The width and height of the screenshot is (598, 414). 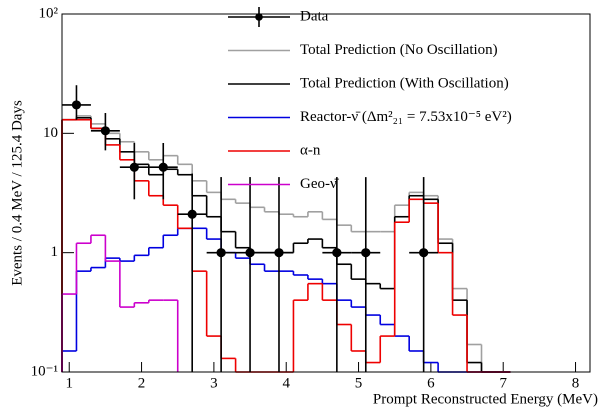 What do you see at coordinates (286, 383) in the screenshot?
I see `x-tick-label: 4` at bounding box center [286, 383].